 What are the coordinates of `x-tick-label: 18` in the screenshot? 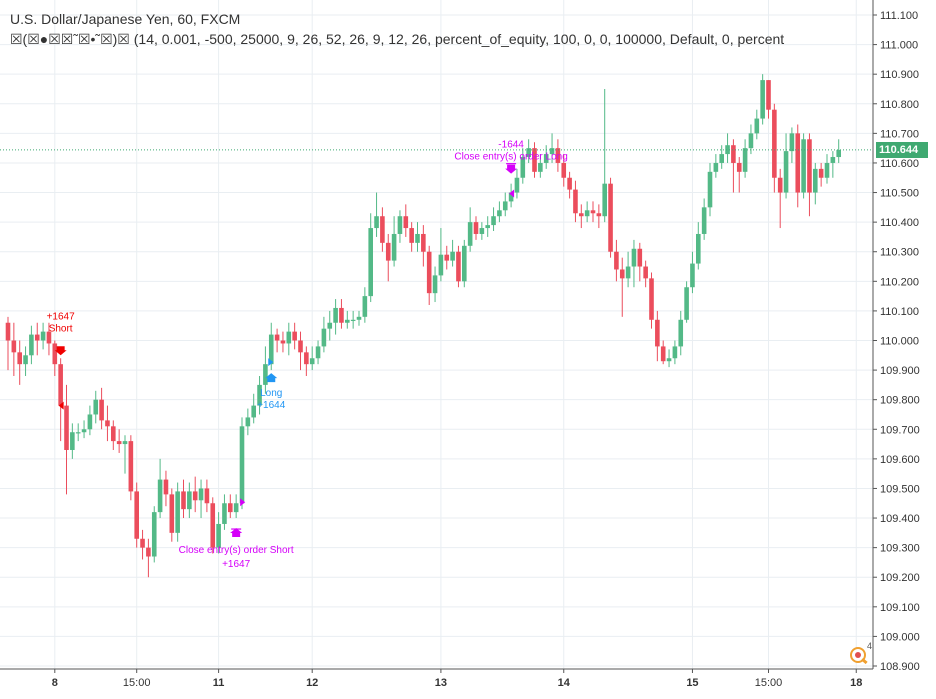 It's located at (856, 683).